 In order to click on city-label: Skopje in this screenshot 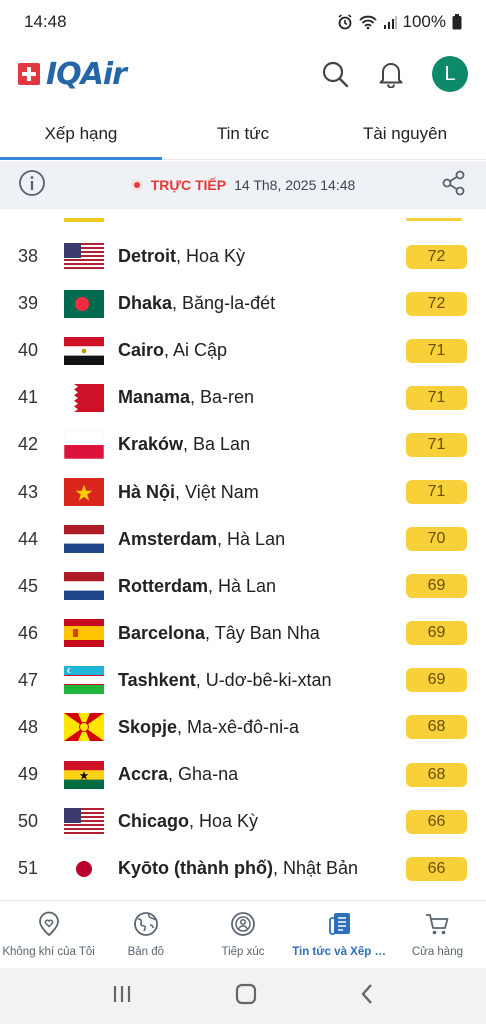, I will do `click(148, 726)`.